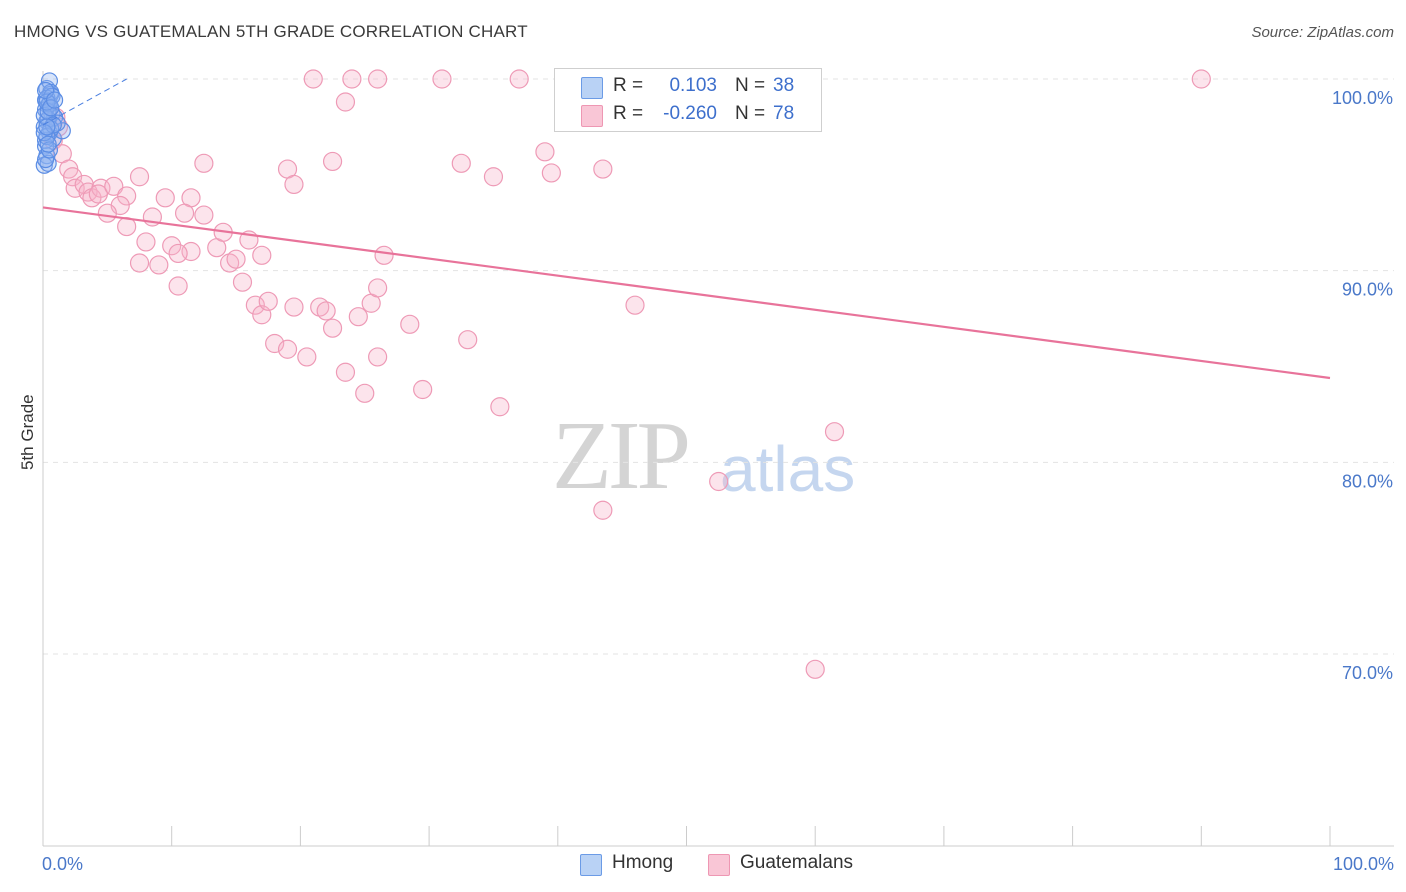  I want to click on guatemalans-swatch, so click(592, 116).